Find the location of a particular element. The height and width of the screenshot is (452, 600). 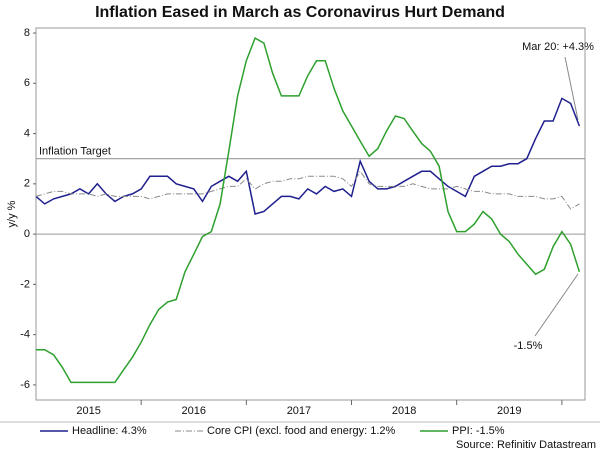

x-tick-label: 2016 is located at coordinates (194, 411).